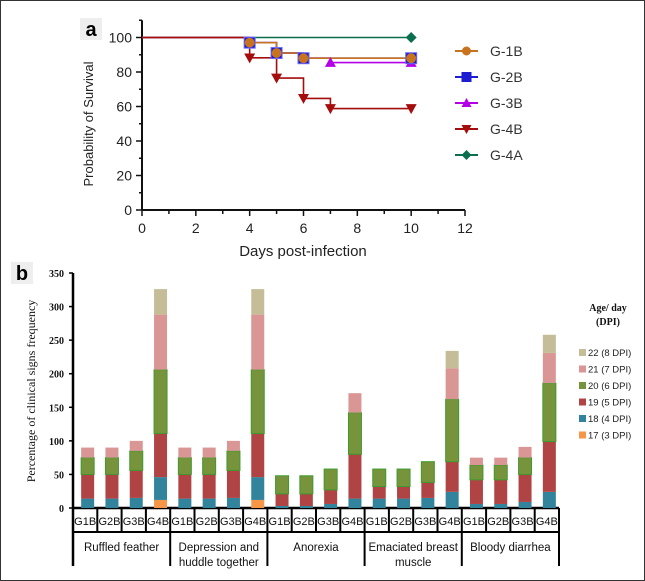 The width and height of the screenshot is (645, 581). What do you see at coordinates (357, 228) in the screenshot?
I see `x-tick-label: 8` at bounding box center [357, 228].